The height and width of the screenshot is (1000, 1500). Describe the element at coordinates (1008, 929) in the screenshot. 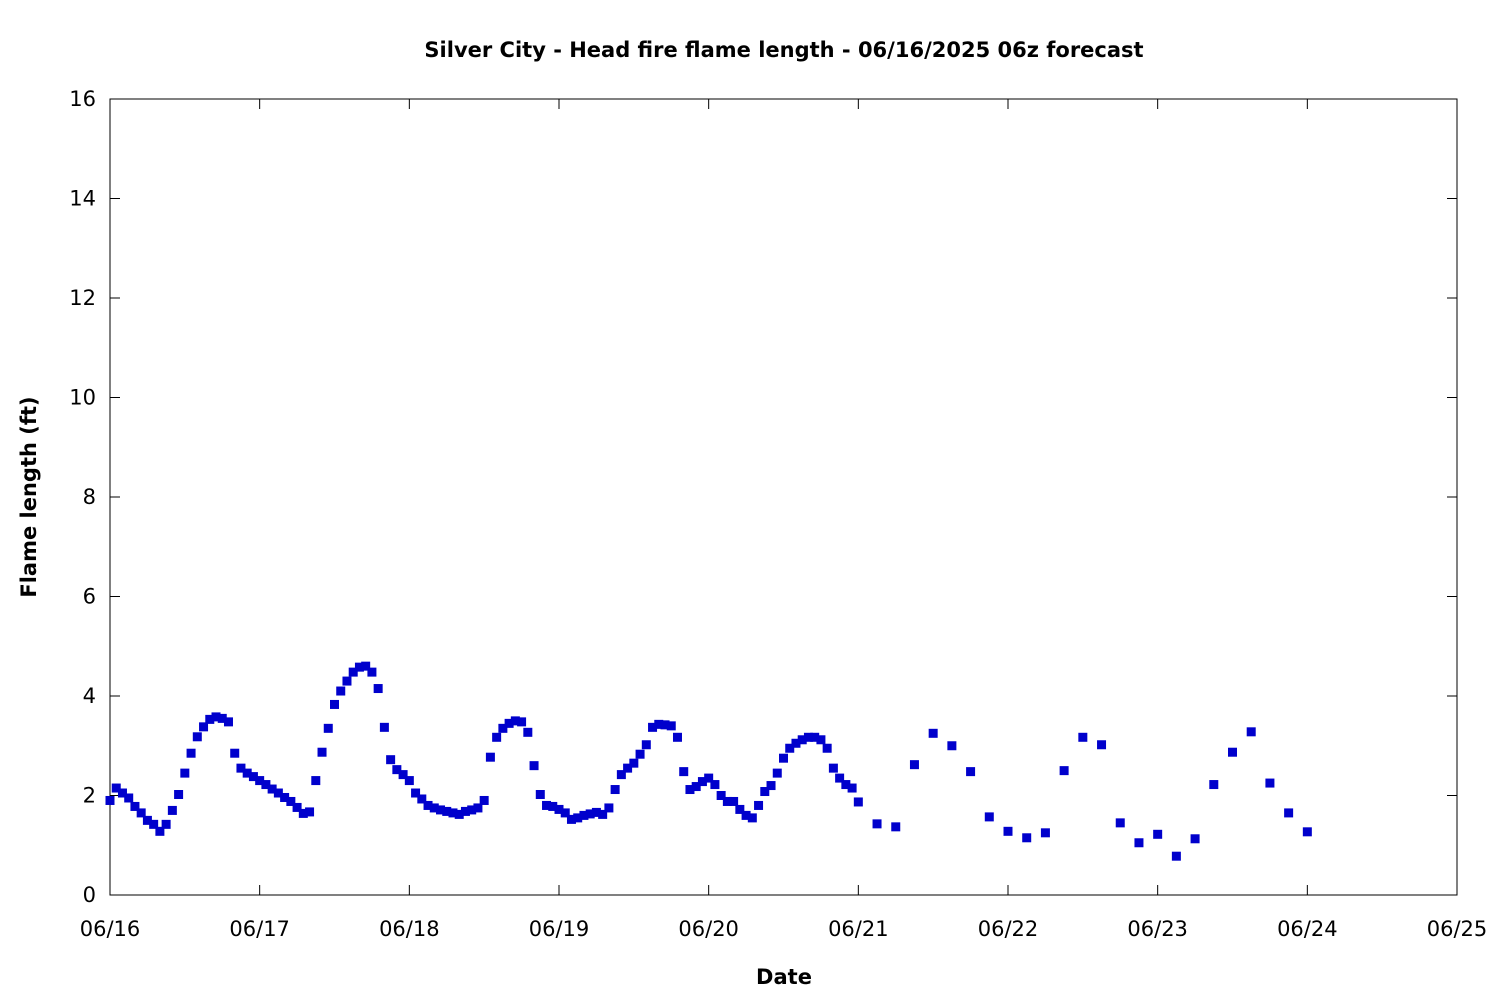

I see `x-tick-label: 06/22` at that location.